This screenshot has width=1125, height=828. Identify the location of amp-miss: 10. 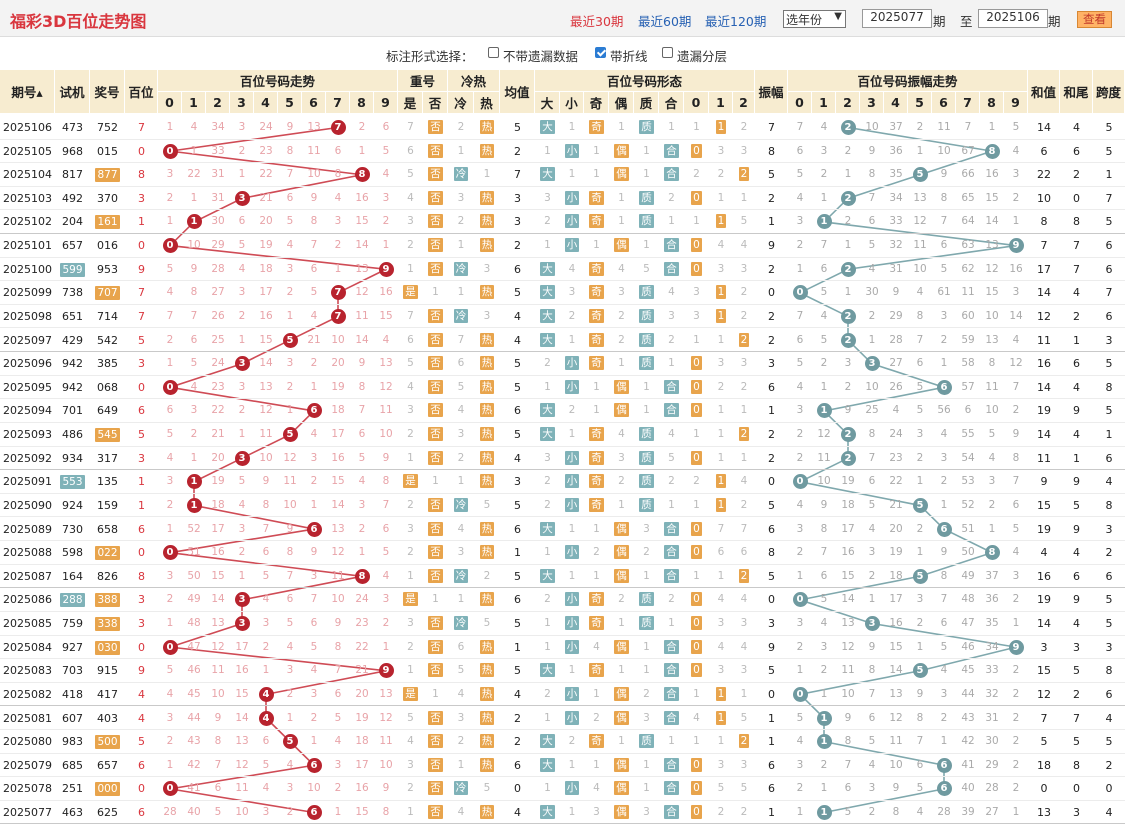
(992, 410).